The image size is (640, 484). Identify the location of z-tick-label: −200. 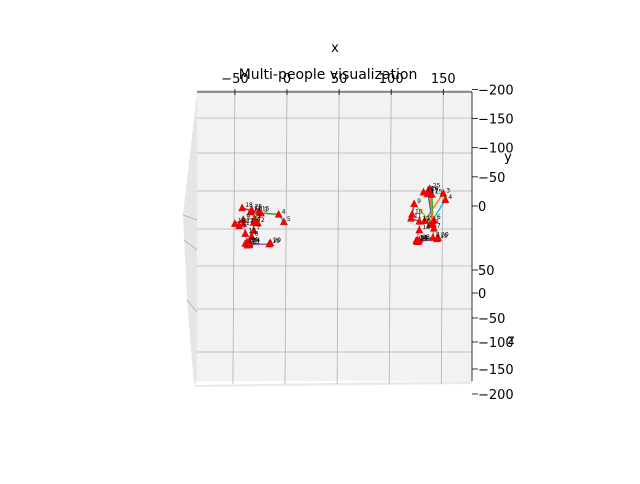
(496, 395).